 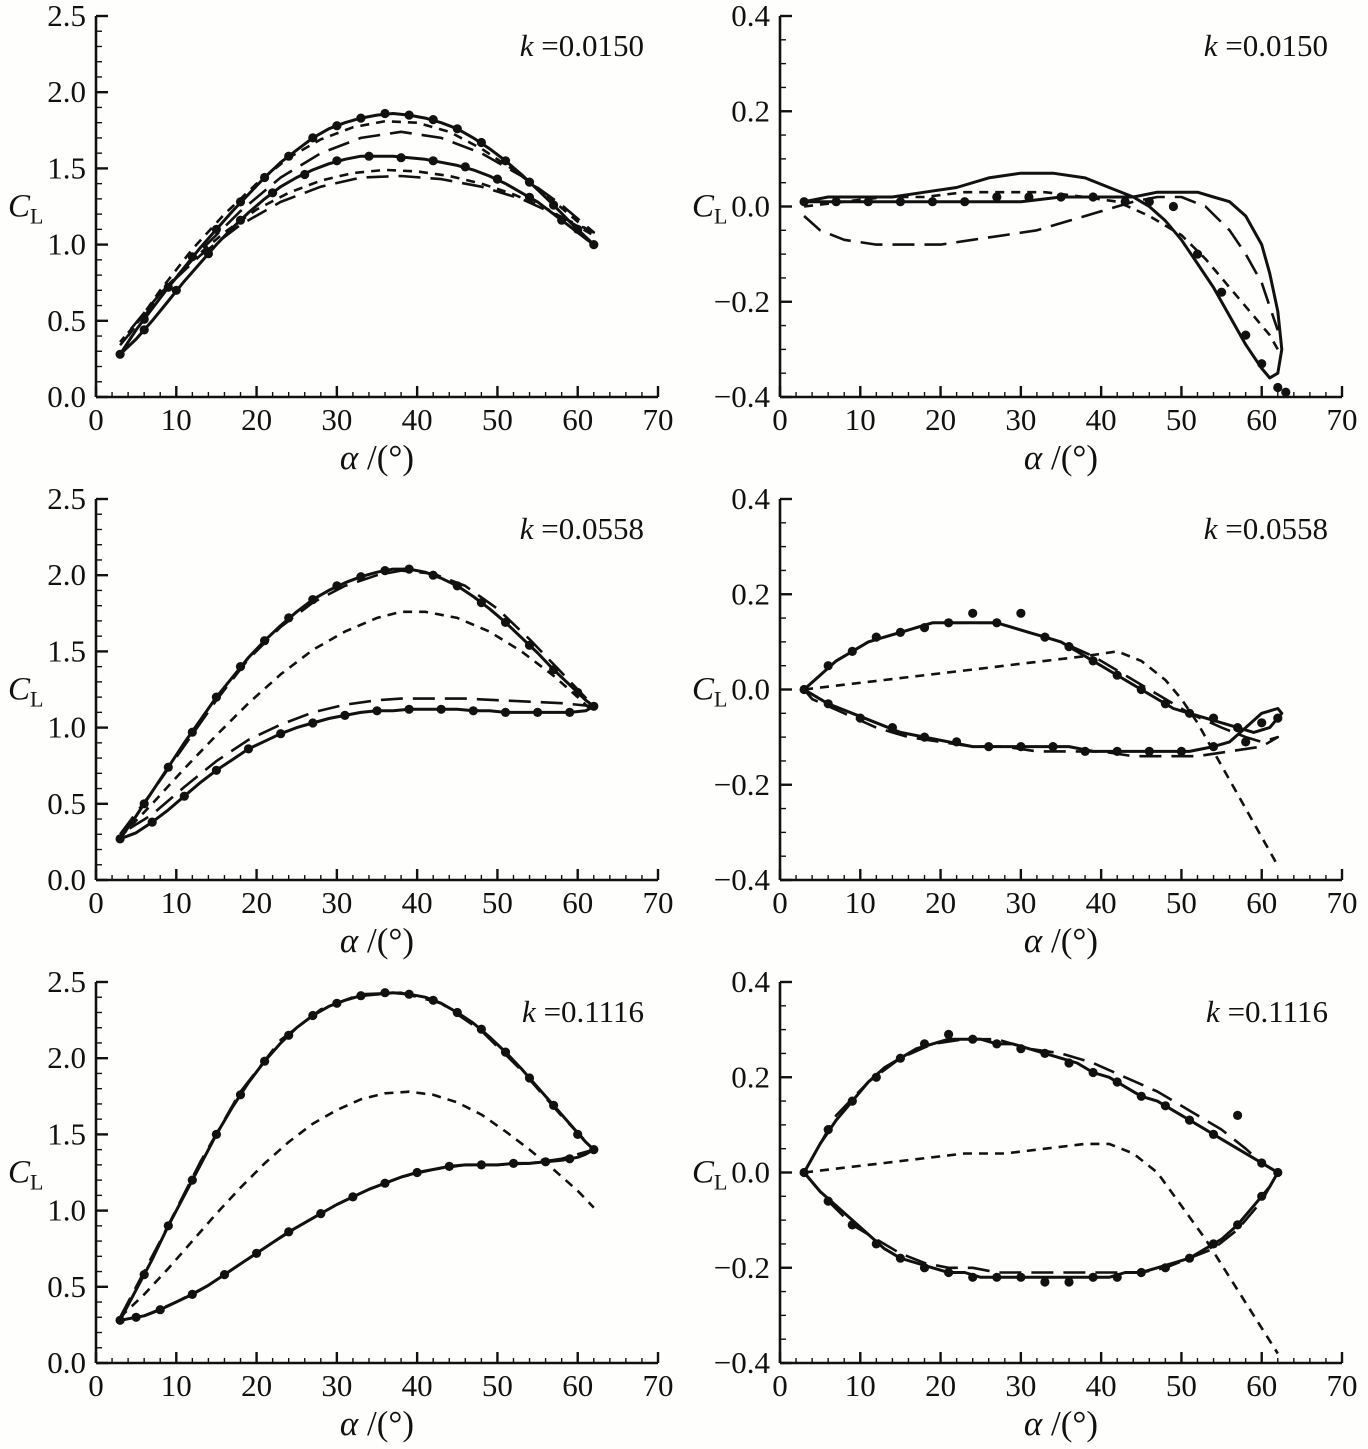 What do you see at coordinates (66, 1057) in the screenshot?
I see `y-tick-label: 2.0` at bounding box center [66, 1057].